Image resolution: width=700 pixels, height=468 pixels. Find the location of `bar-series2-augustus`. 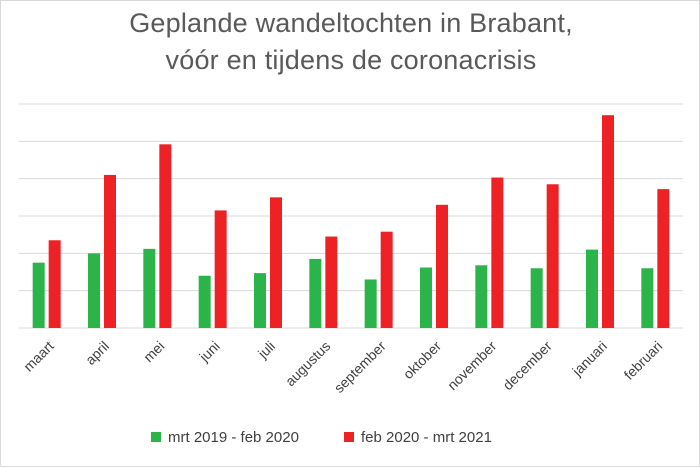

bar-series2-augustus is located at coordinates (331, 282).